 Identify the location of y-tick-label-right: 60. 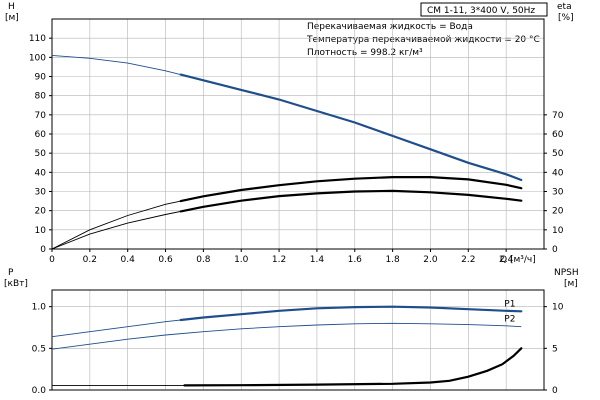
(558, 135).